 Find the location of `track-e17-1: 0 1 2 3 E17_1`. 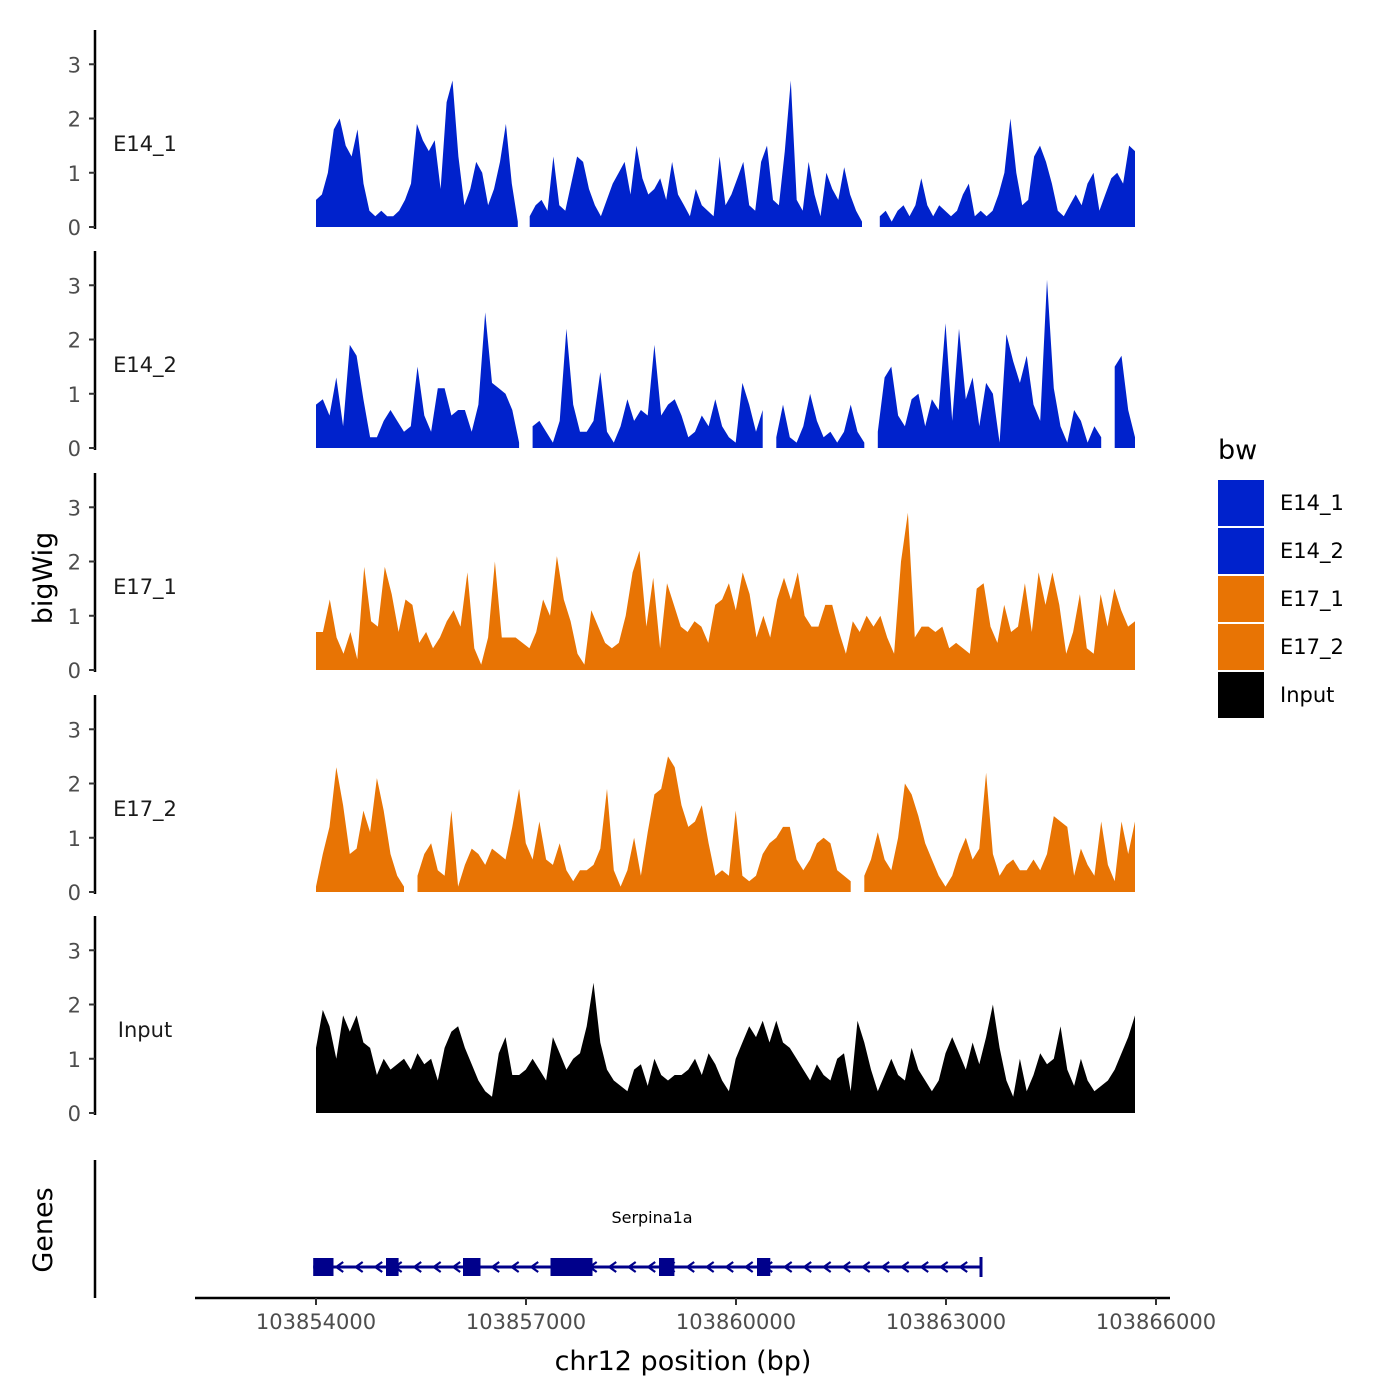

track-e17-1: 0 1 2 3 E17_1 is located at coordinates (601, 578).